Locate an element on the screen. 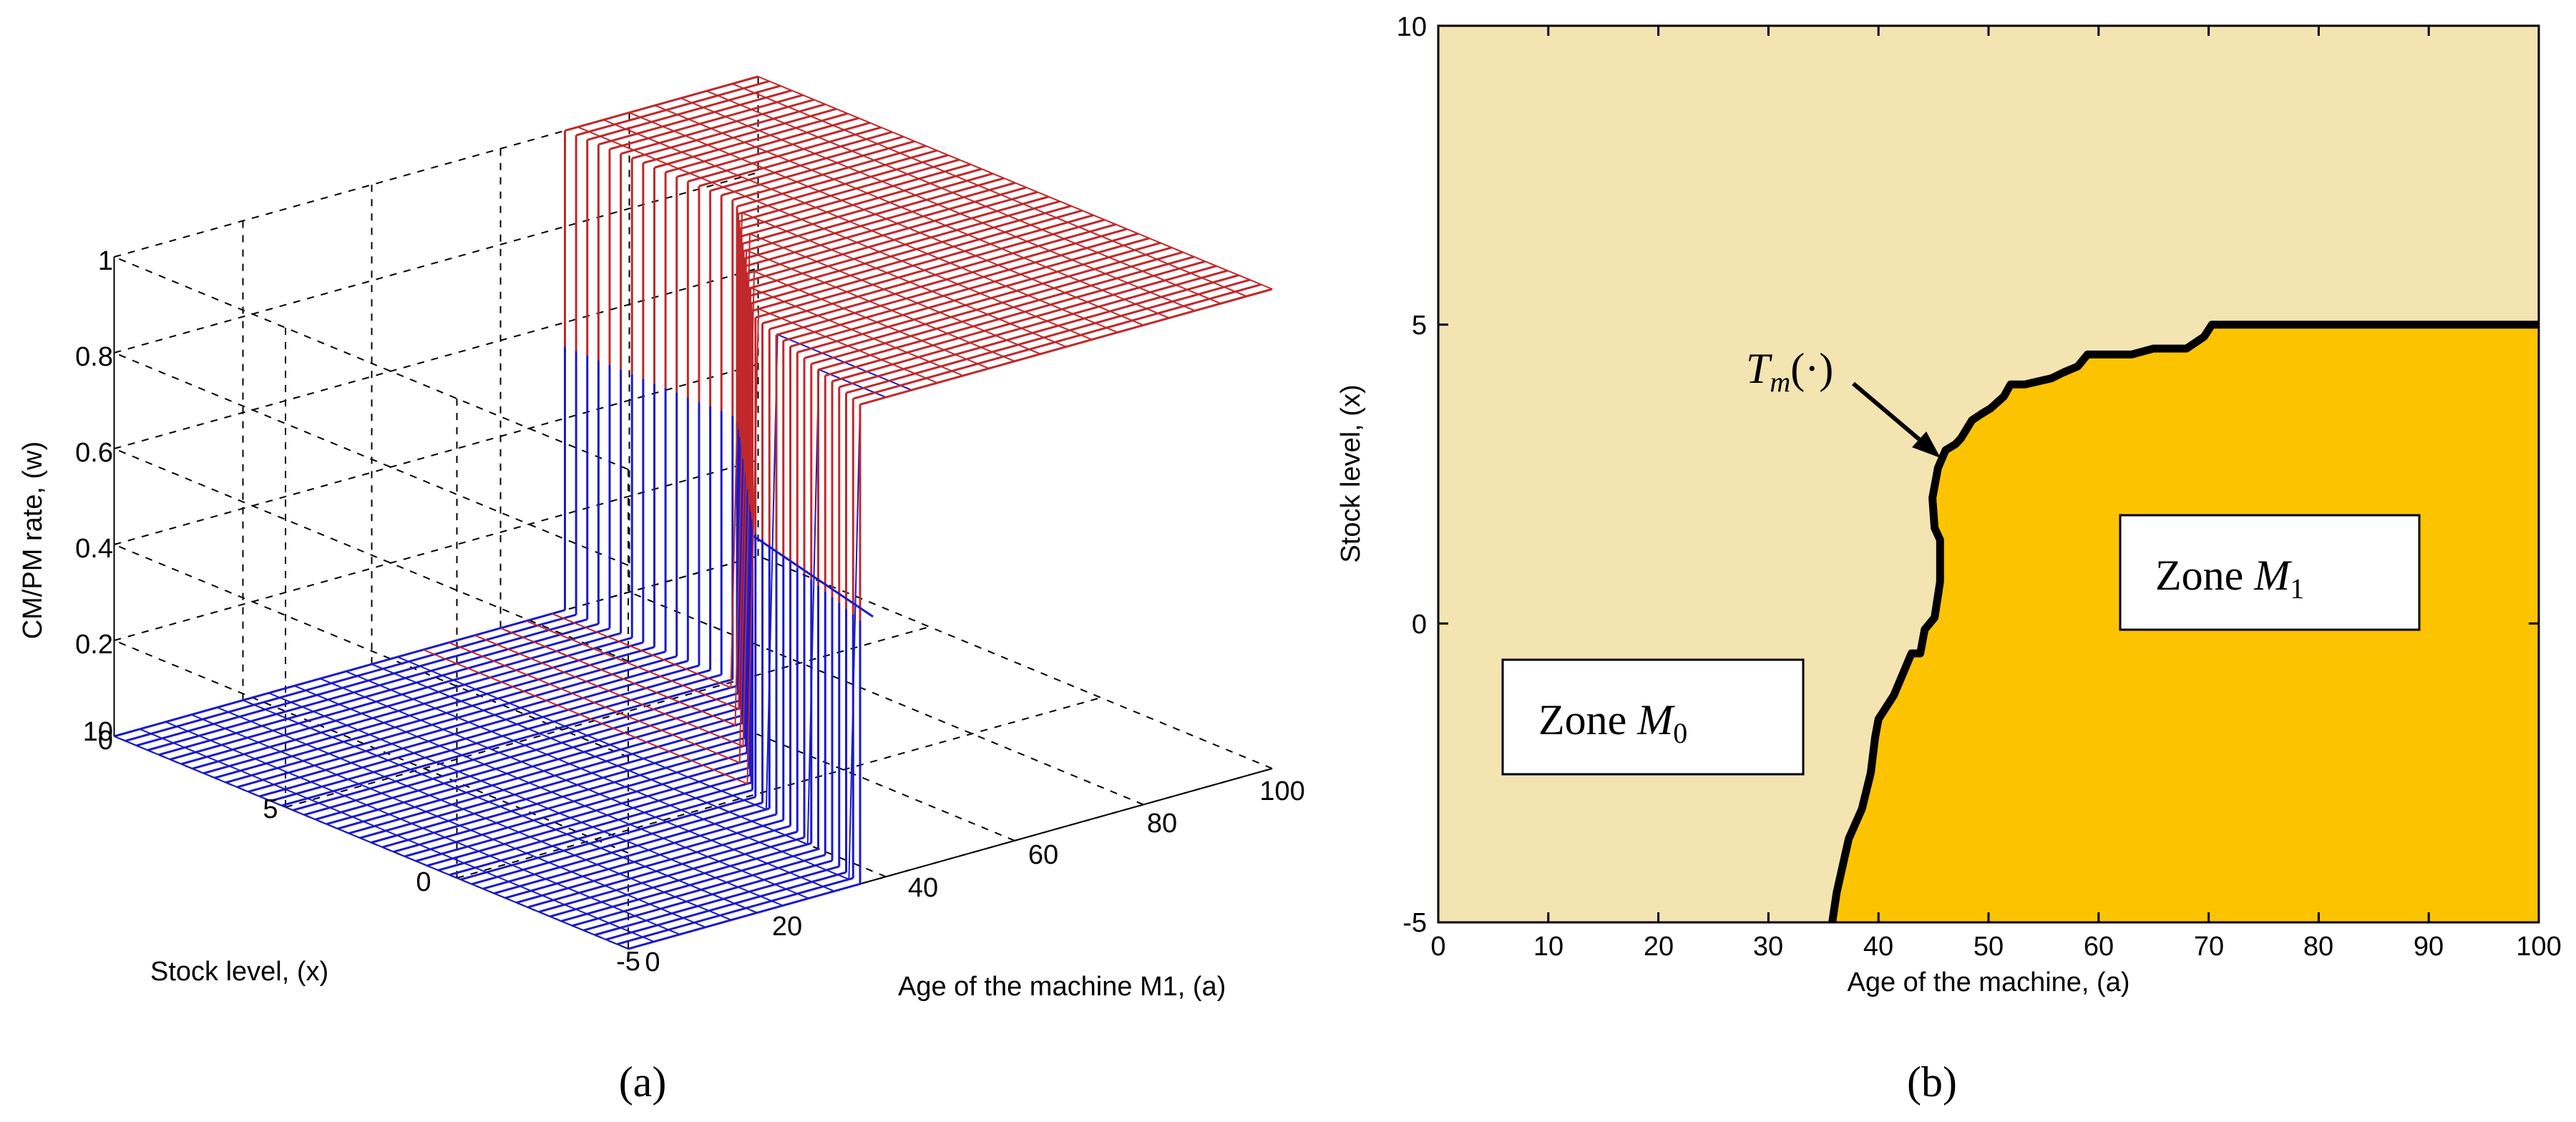 The width and height of the screenshot is (2576, 1122). z-tick-label: 1 is located at coordinates (105, 261).